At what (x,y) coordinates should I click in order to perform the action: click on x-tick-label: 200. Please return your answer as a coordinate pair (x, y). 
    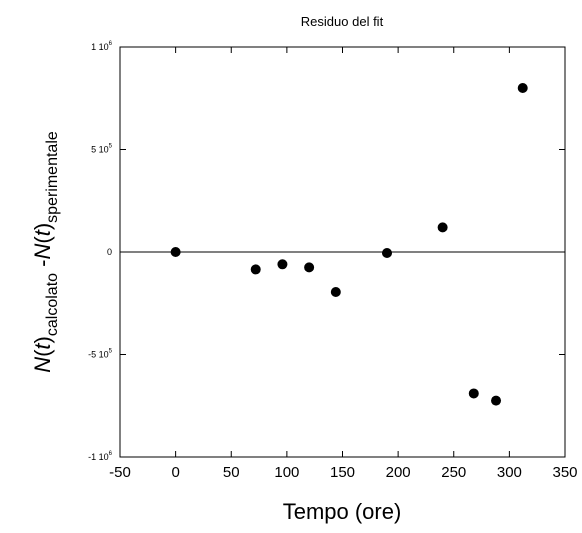
    Looking at the image, I should click on (398, 472).